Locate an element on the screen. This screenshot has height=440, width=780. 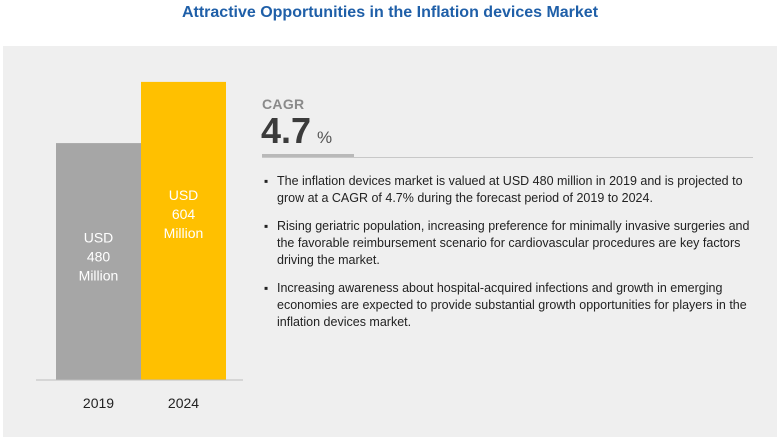
x-tick-label: 2024 is located at coordinates (183, 403).